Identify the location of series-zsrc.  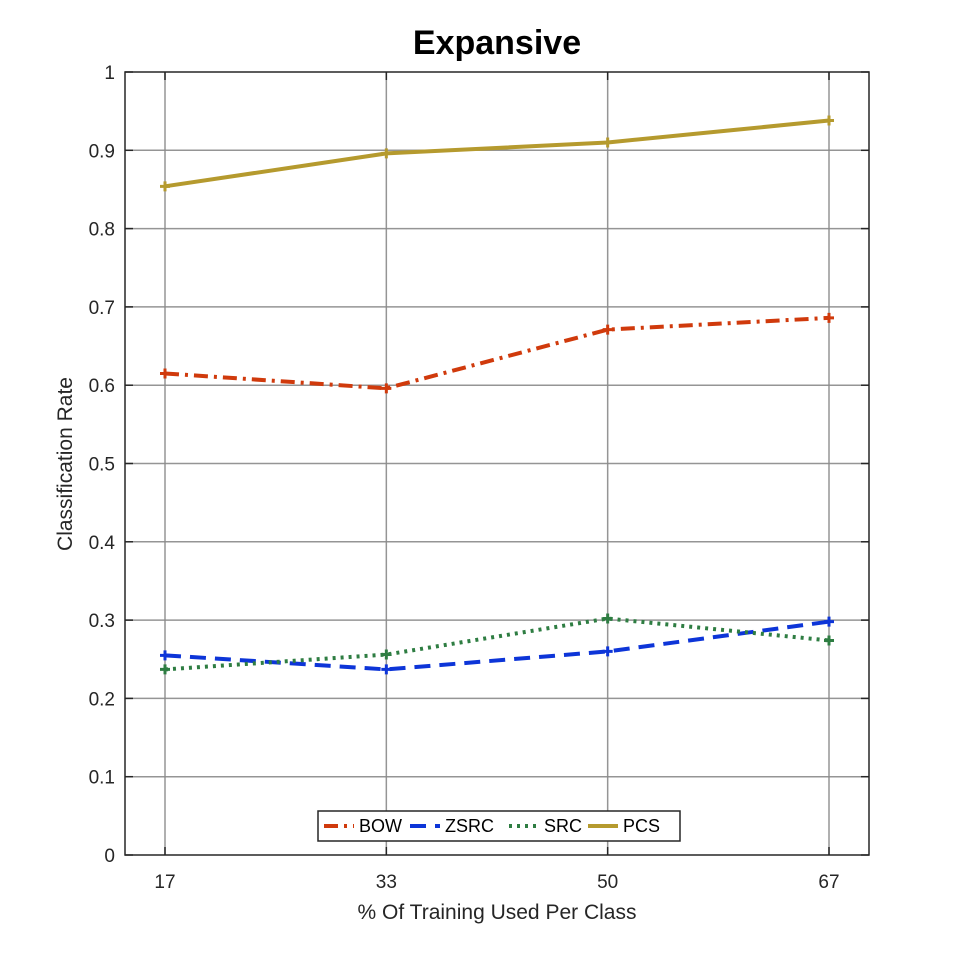
(497, 645).